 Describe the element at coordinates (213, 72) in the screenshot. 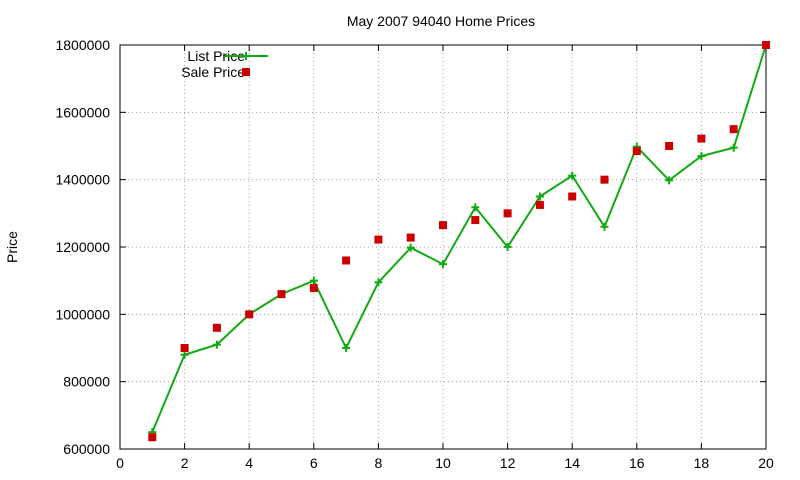

I see `legend-label: Sale Price` at that location.